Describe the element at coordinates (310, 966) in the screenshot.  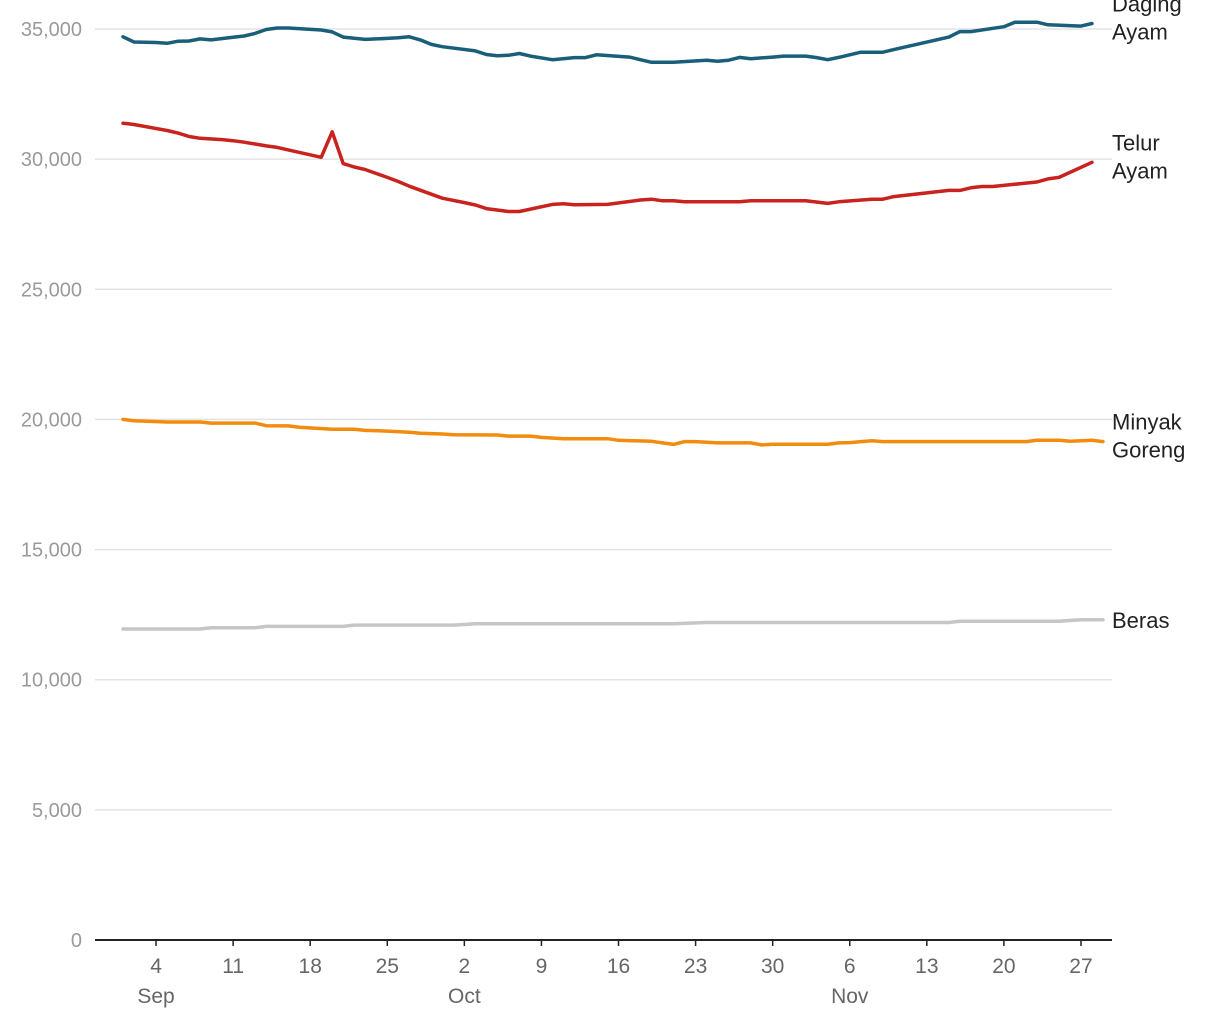
I see `x-tick-label: 18` at that location.